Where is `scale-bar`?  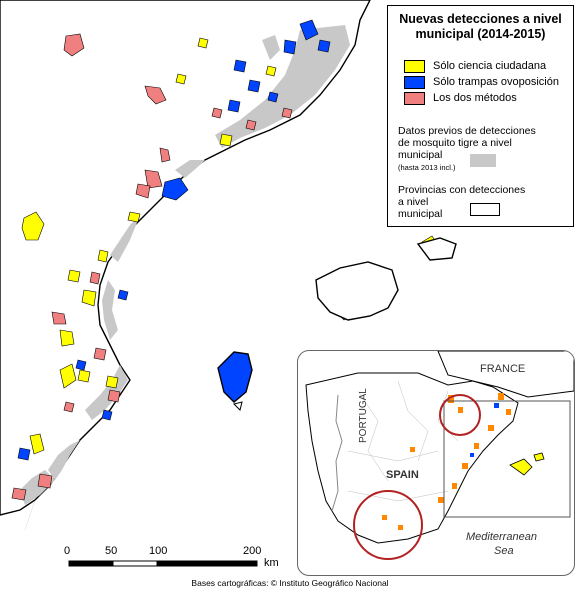
scale-bar is located at coordinates (163, 563).